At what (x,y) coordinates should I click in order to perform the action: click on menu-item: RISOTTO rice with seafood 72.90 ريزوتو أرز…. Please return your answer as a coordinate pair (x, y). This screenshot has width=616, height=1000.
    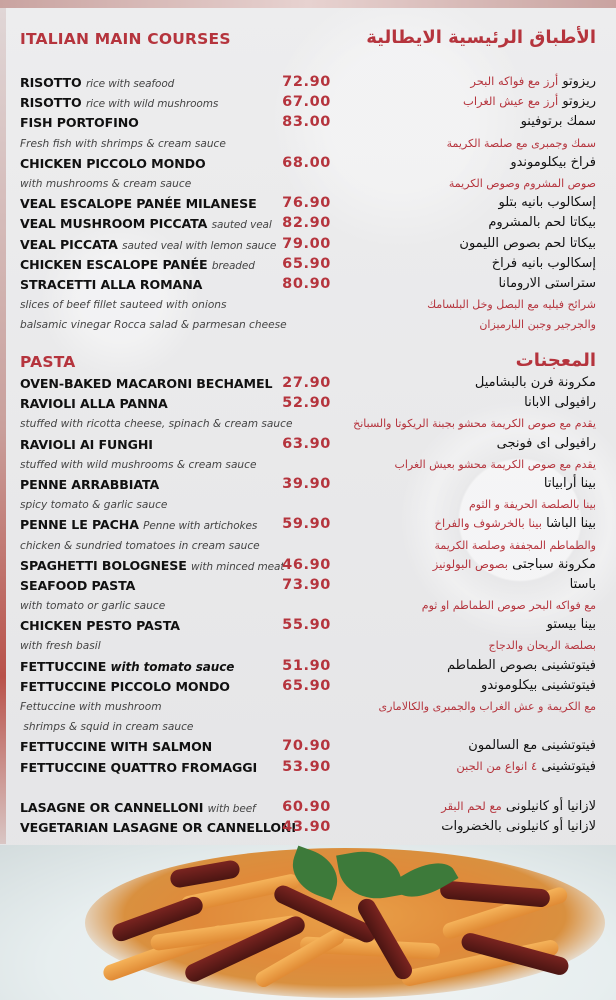
    Looking at the image, I should click on (308, 83).